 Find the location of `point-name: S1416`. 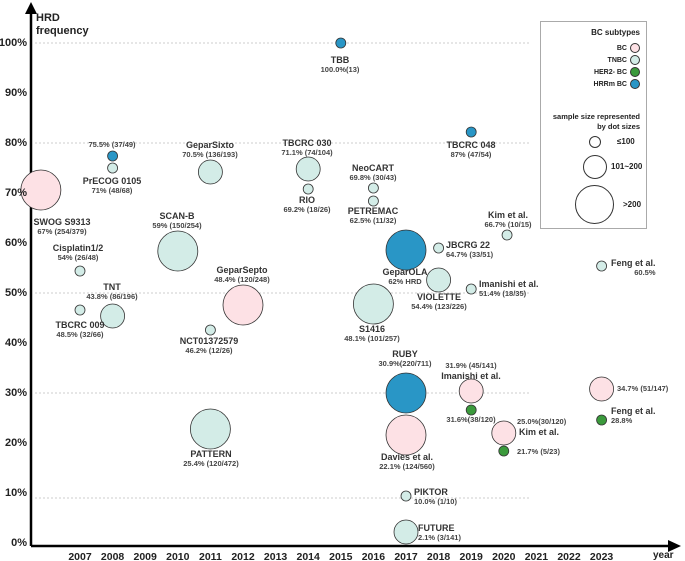

point-name: S1416 is located at coordinates (372, 329).